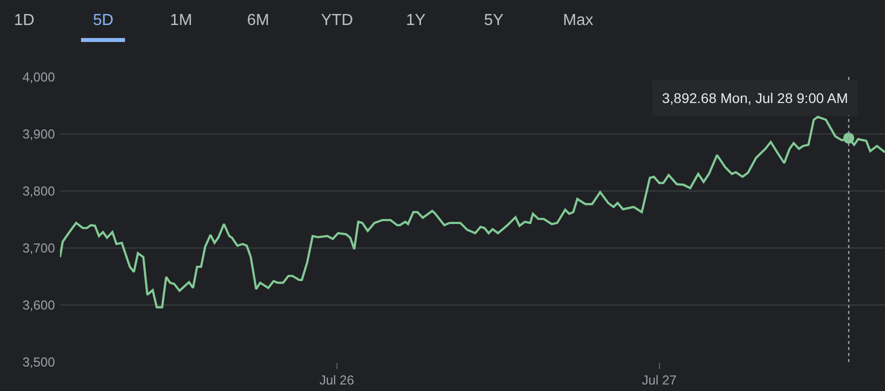  What do you see at coordinates (416, 20) in the screenshot?
I see `text: 1Y` at bounding box center [416, 20].